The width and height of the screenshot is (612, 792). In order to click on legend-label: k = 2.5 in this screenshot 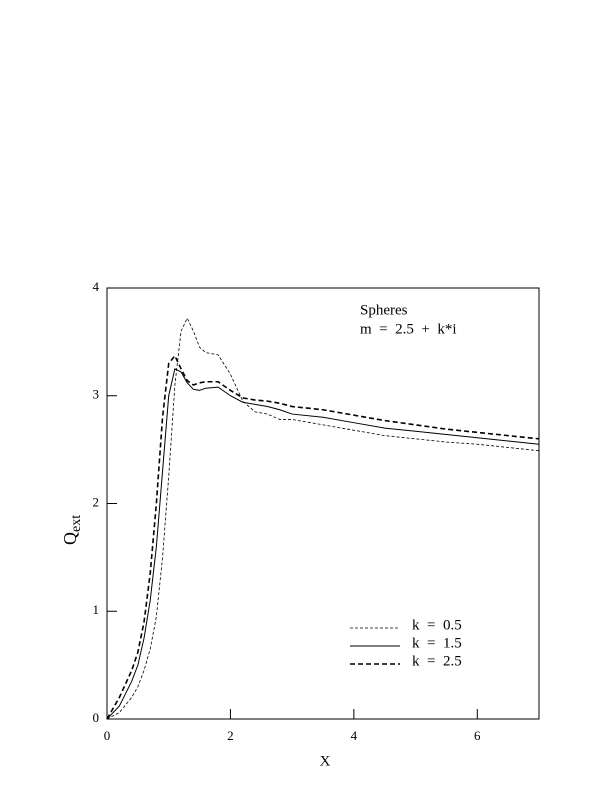, I will do `click(437, 661)`.